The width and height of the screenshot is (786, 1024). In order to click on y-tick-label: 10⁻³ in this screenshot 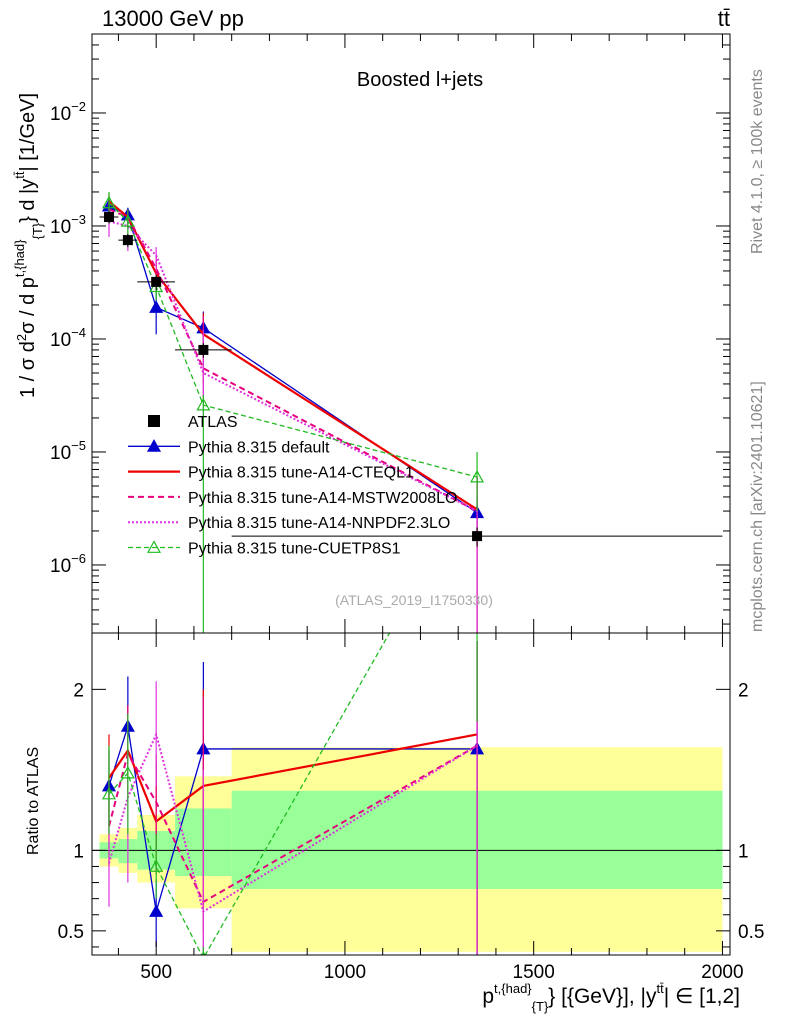, I will do `click(68, 225)`.